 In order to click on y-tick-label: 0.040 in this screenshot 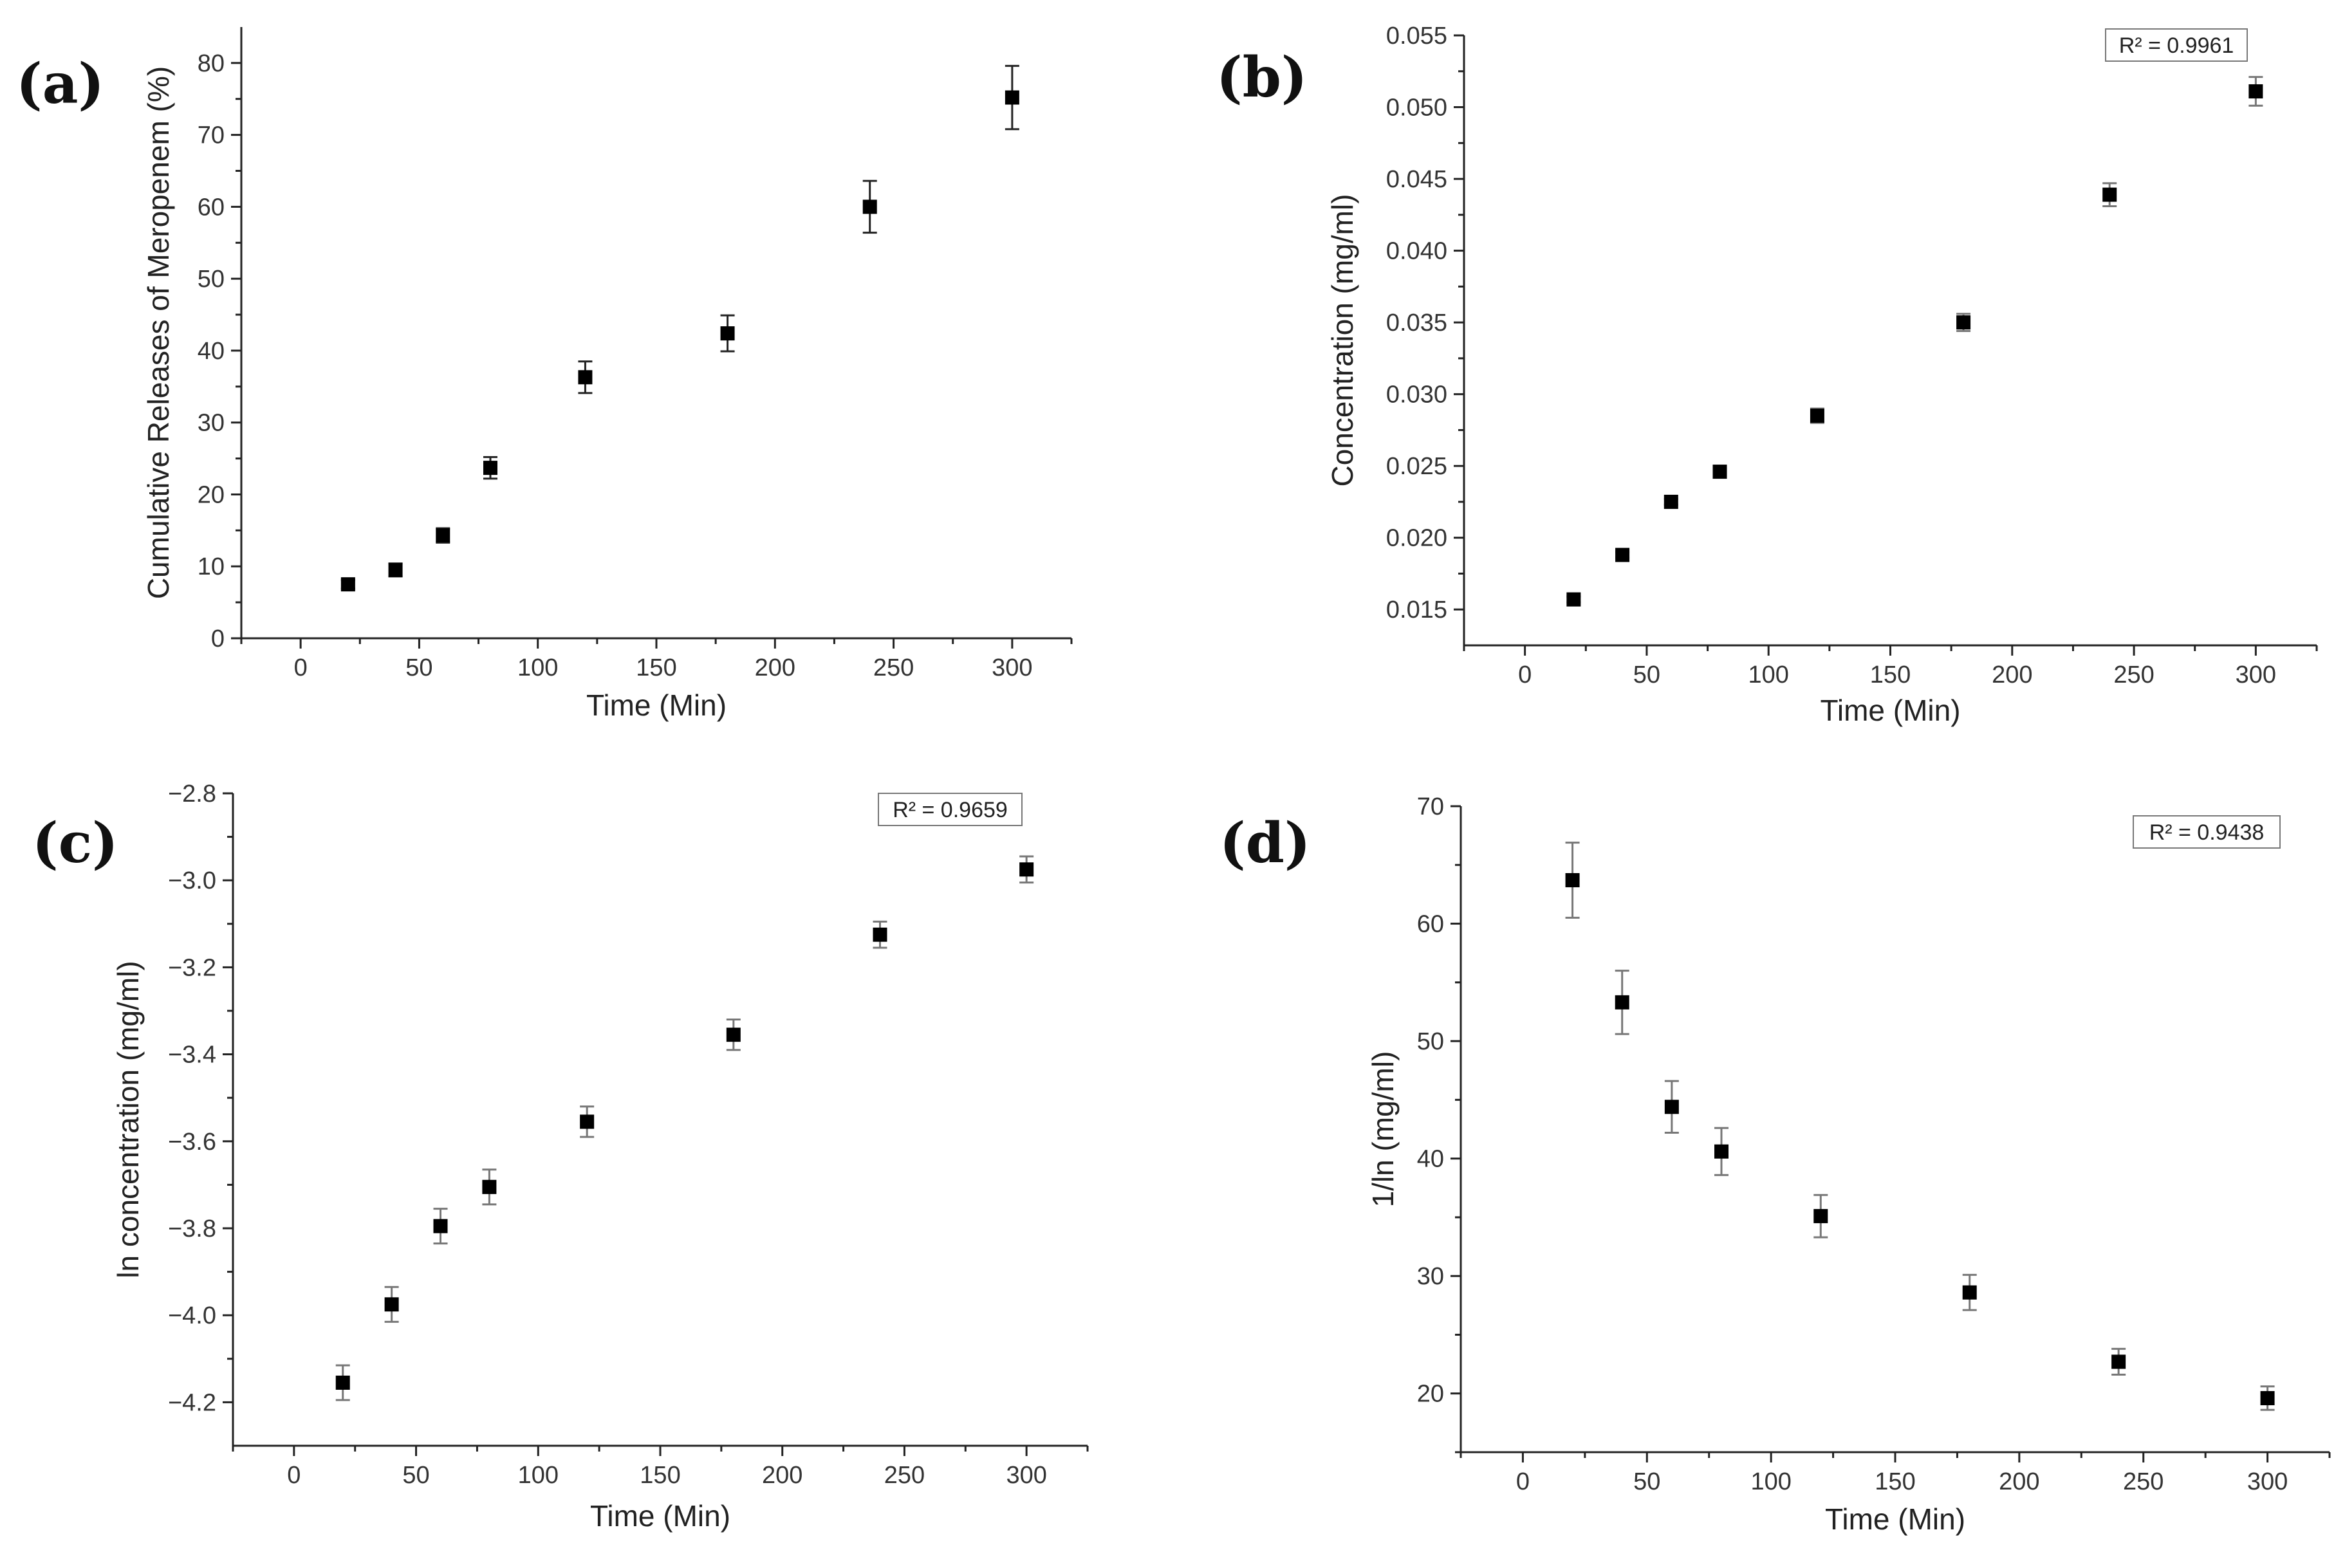, I will do `click(1416, 252)`.